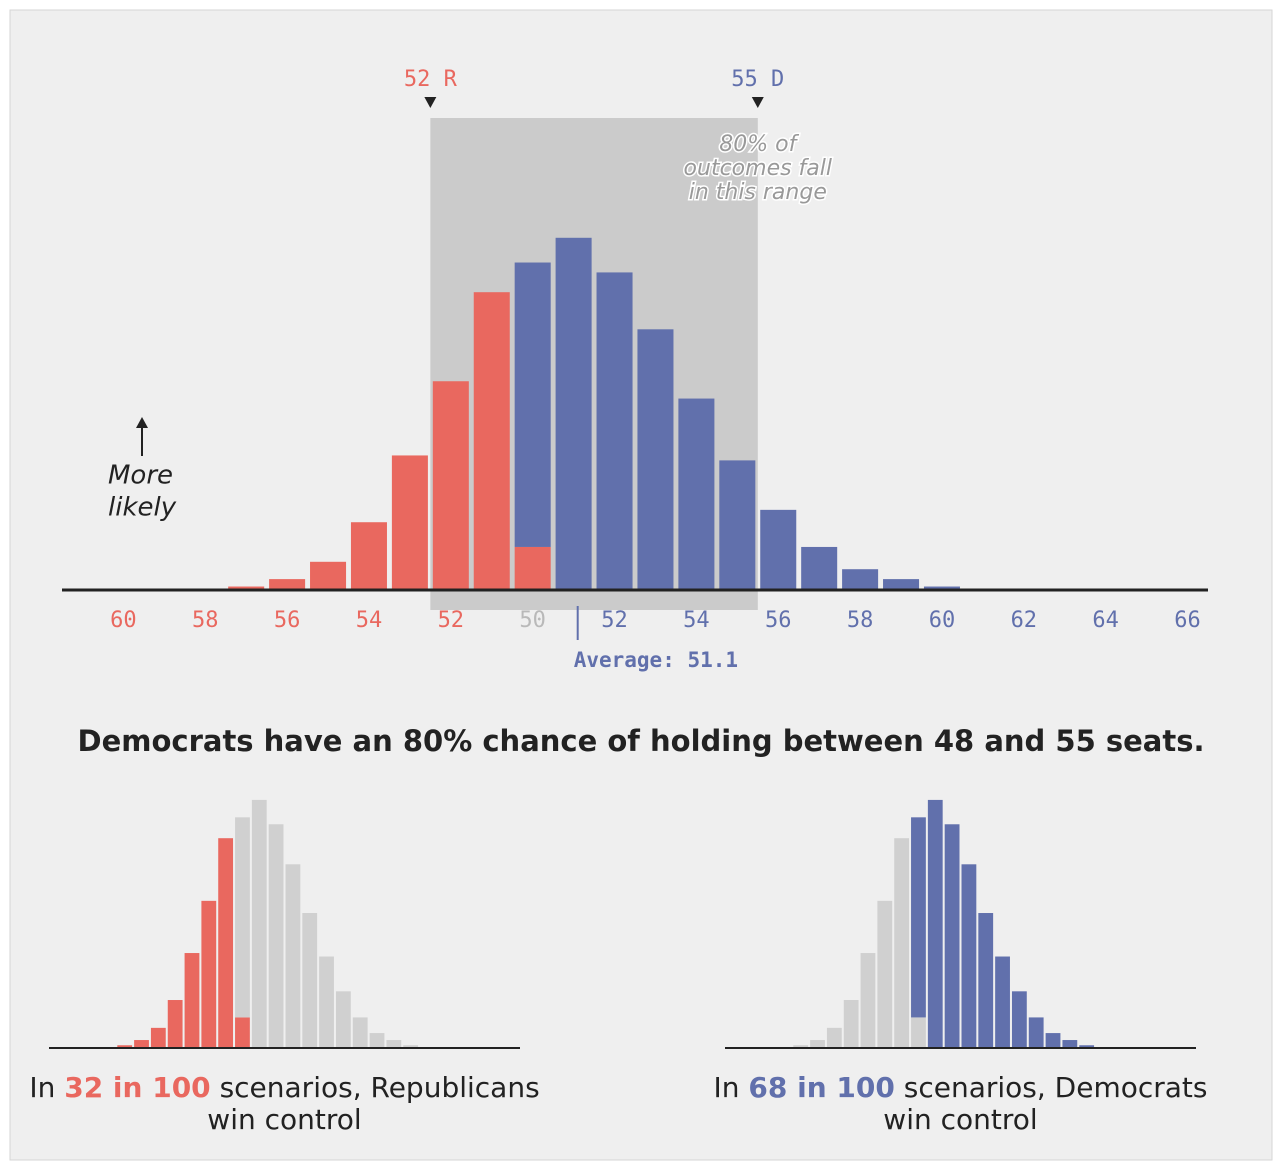 This screenshot has width=1282, height=1170. Describe the element at coordinates (1105, 620) in the screenshot. I see `x-tick-label: 64` at that location.